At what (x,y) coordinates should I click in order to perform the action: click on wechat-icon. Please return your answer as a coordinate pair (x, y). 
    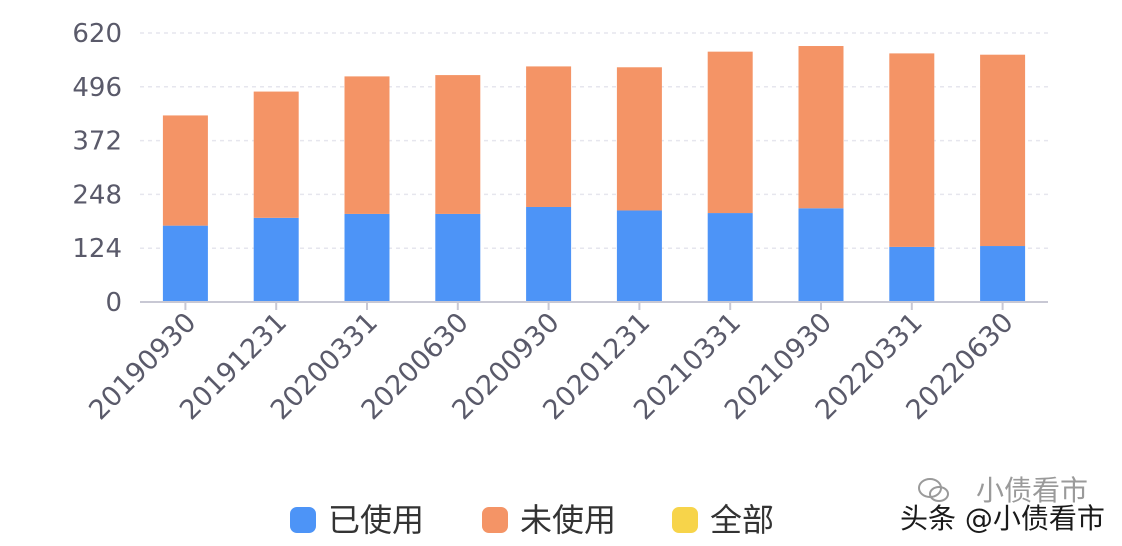
    Looking at the image, I should click on (933, 490).